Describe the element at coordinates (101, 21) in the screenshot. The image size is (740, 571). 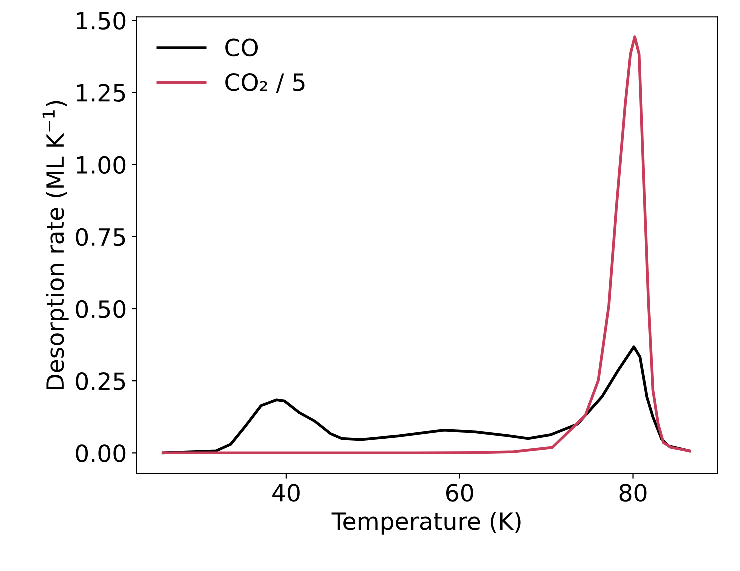
I see `y-tick-label: 1.50` at that location.